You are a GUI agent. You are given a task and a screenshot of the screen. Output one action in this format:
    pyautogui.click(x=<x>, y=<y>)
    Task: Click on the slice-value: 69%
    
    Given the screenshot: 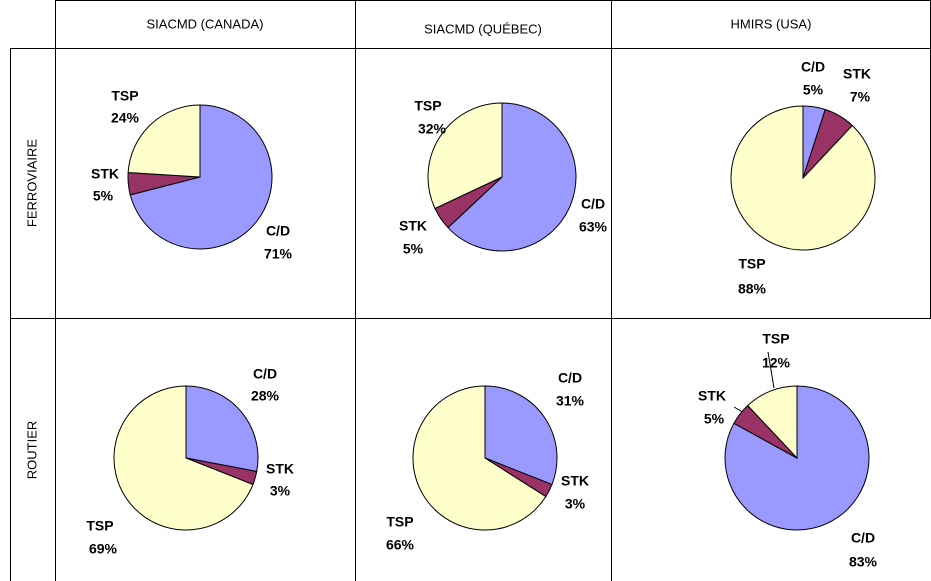 What is the action you would take?
    pyautogui.click(x=103, y=549)
    